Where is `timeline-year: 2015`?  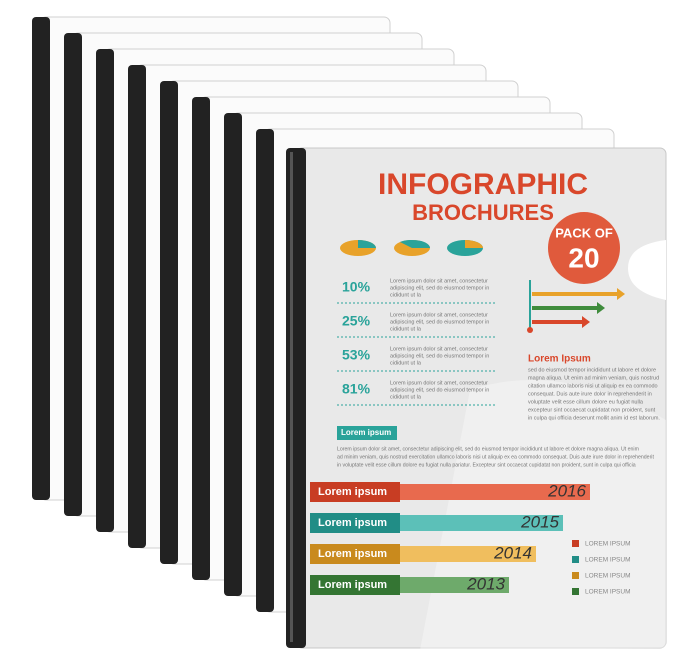
timeline-year: 2015 is located at coordinates (539, 521).